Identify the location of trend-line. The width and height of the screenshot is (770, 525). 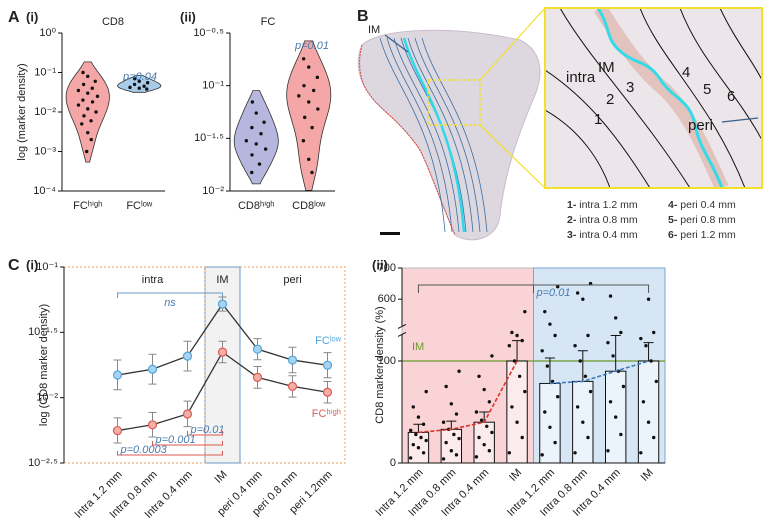
(468, 397).